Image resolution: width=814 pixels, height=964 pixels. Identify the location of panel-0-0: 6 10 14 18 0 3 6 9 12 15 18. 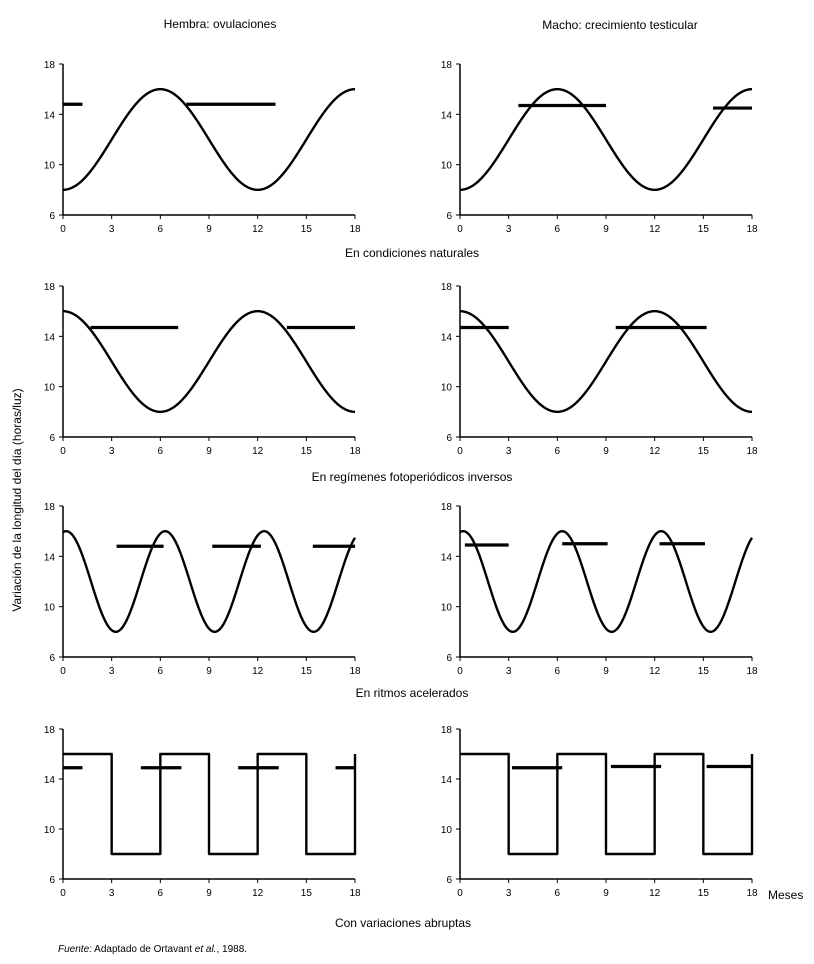
(202, 147).